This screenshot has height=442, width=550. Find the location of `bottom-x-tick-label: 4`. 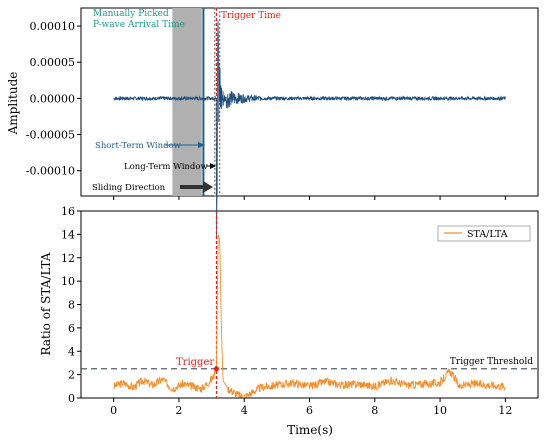

bottom-x-tick-label: 4 is located at coordinates (244, 410).